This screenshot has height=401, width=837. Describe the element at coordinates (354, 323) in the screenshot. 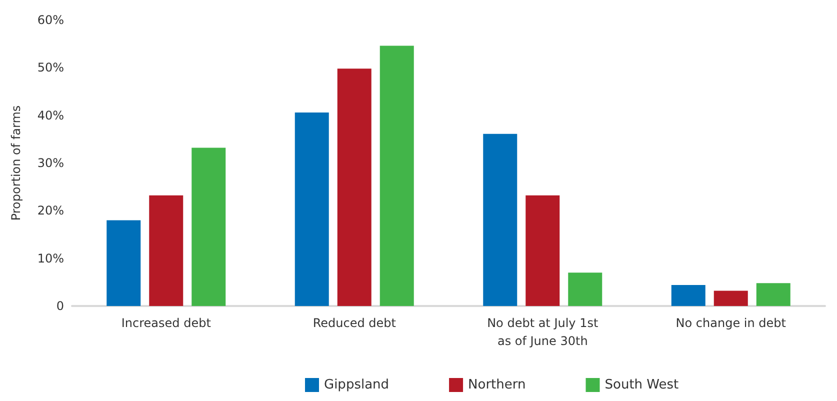

I see `x-tick-label: Reduced debt` at that location.